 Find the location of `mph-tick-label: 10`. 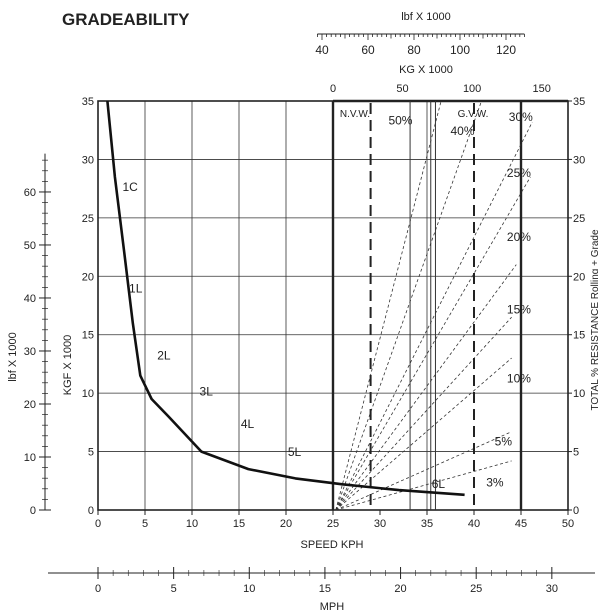

mph-tick-label: 10 is located at coordinates (249, 589).